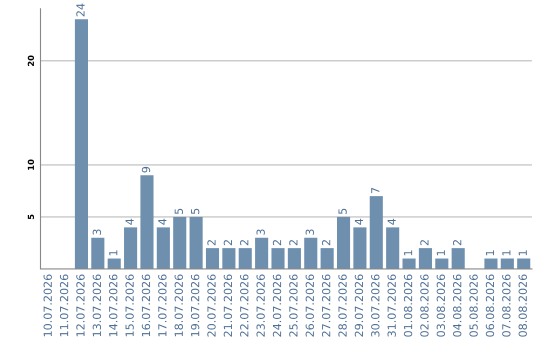  Describe the element at coordinates (228, 305) in the screenshot. I see `x-tick-label: 21.07.2026` at that location.